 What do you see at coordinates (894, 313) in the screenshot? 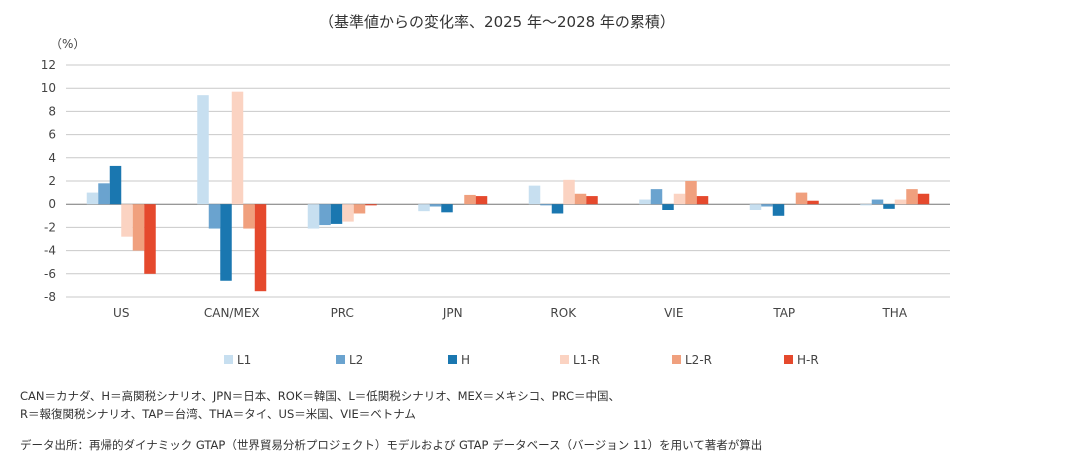
I see `x-category-label: THA` at bounding box center [894, 313].